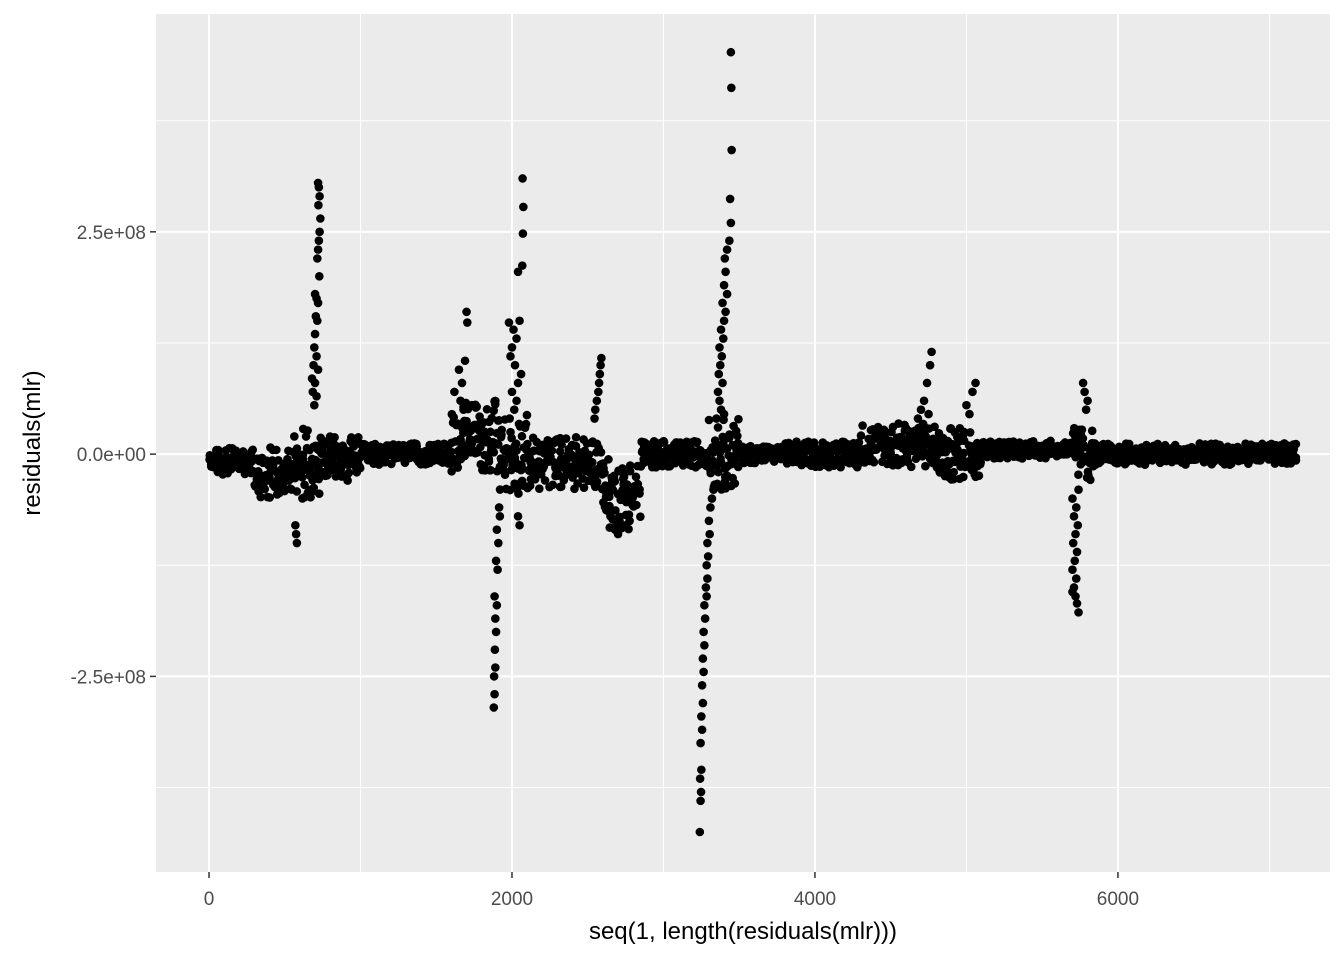 This screenshot has width=1344, height=960. I want to click on x-axis-title: seq(1, length(residuals(mlr))), so click(743, 931).